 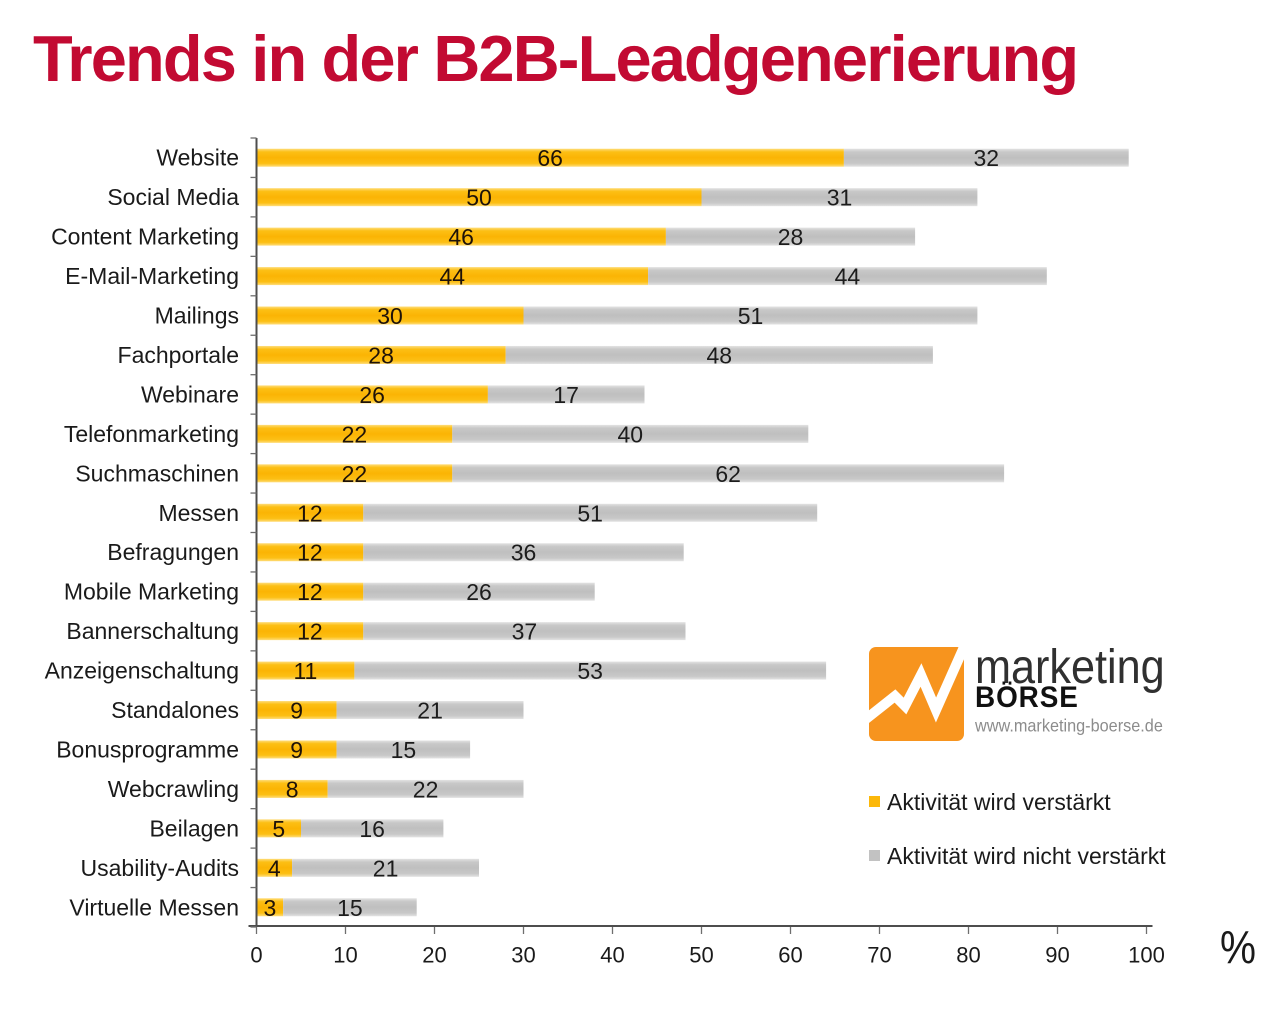 I want to click on svg-text: 36, so click(x=524, y=553).